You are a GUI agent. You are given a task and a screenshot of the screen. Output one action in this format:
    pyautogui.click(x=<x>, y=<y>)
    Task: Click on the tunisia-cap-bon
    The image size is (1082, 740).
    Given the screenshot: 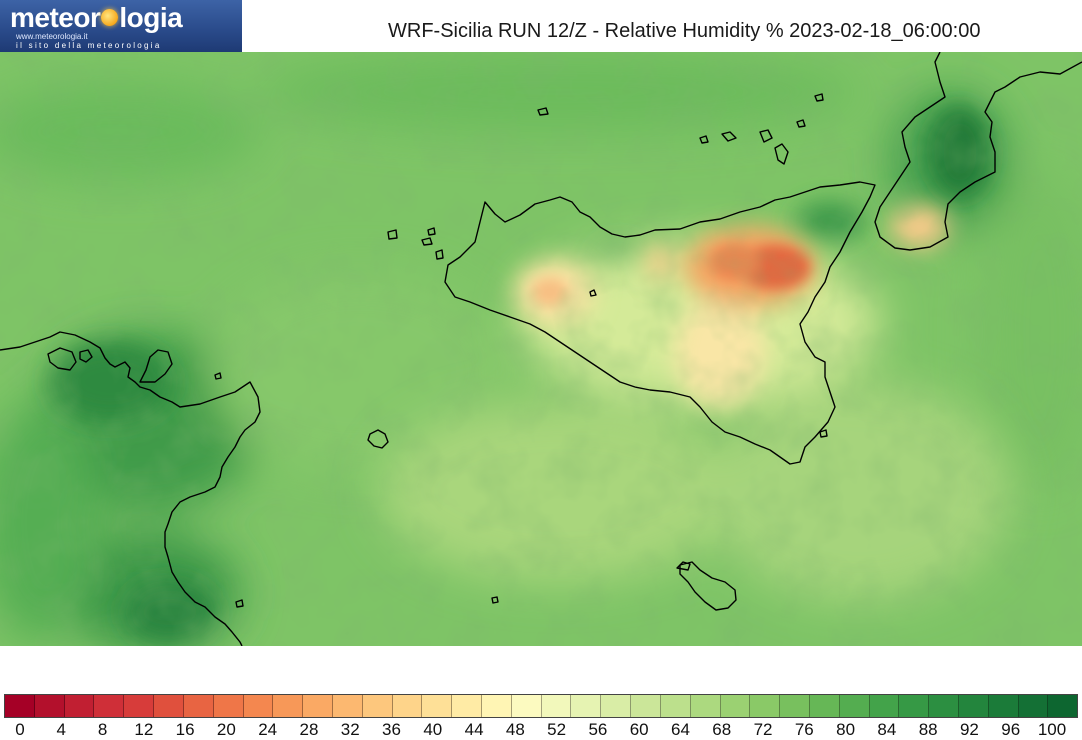 What is the action you would take?
    pyautogui.click(x=156, y=366)
    